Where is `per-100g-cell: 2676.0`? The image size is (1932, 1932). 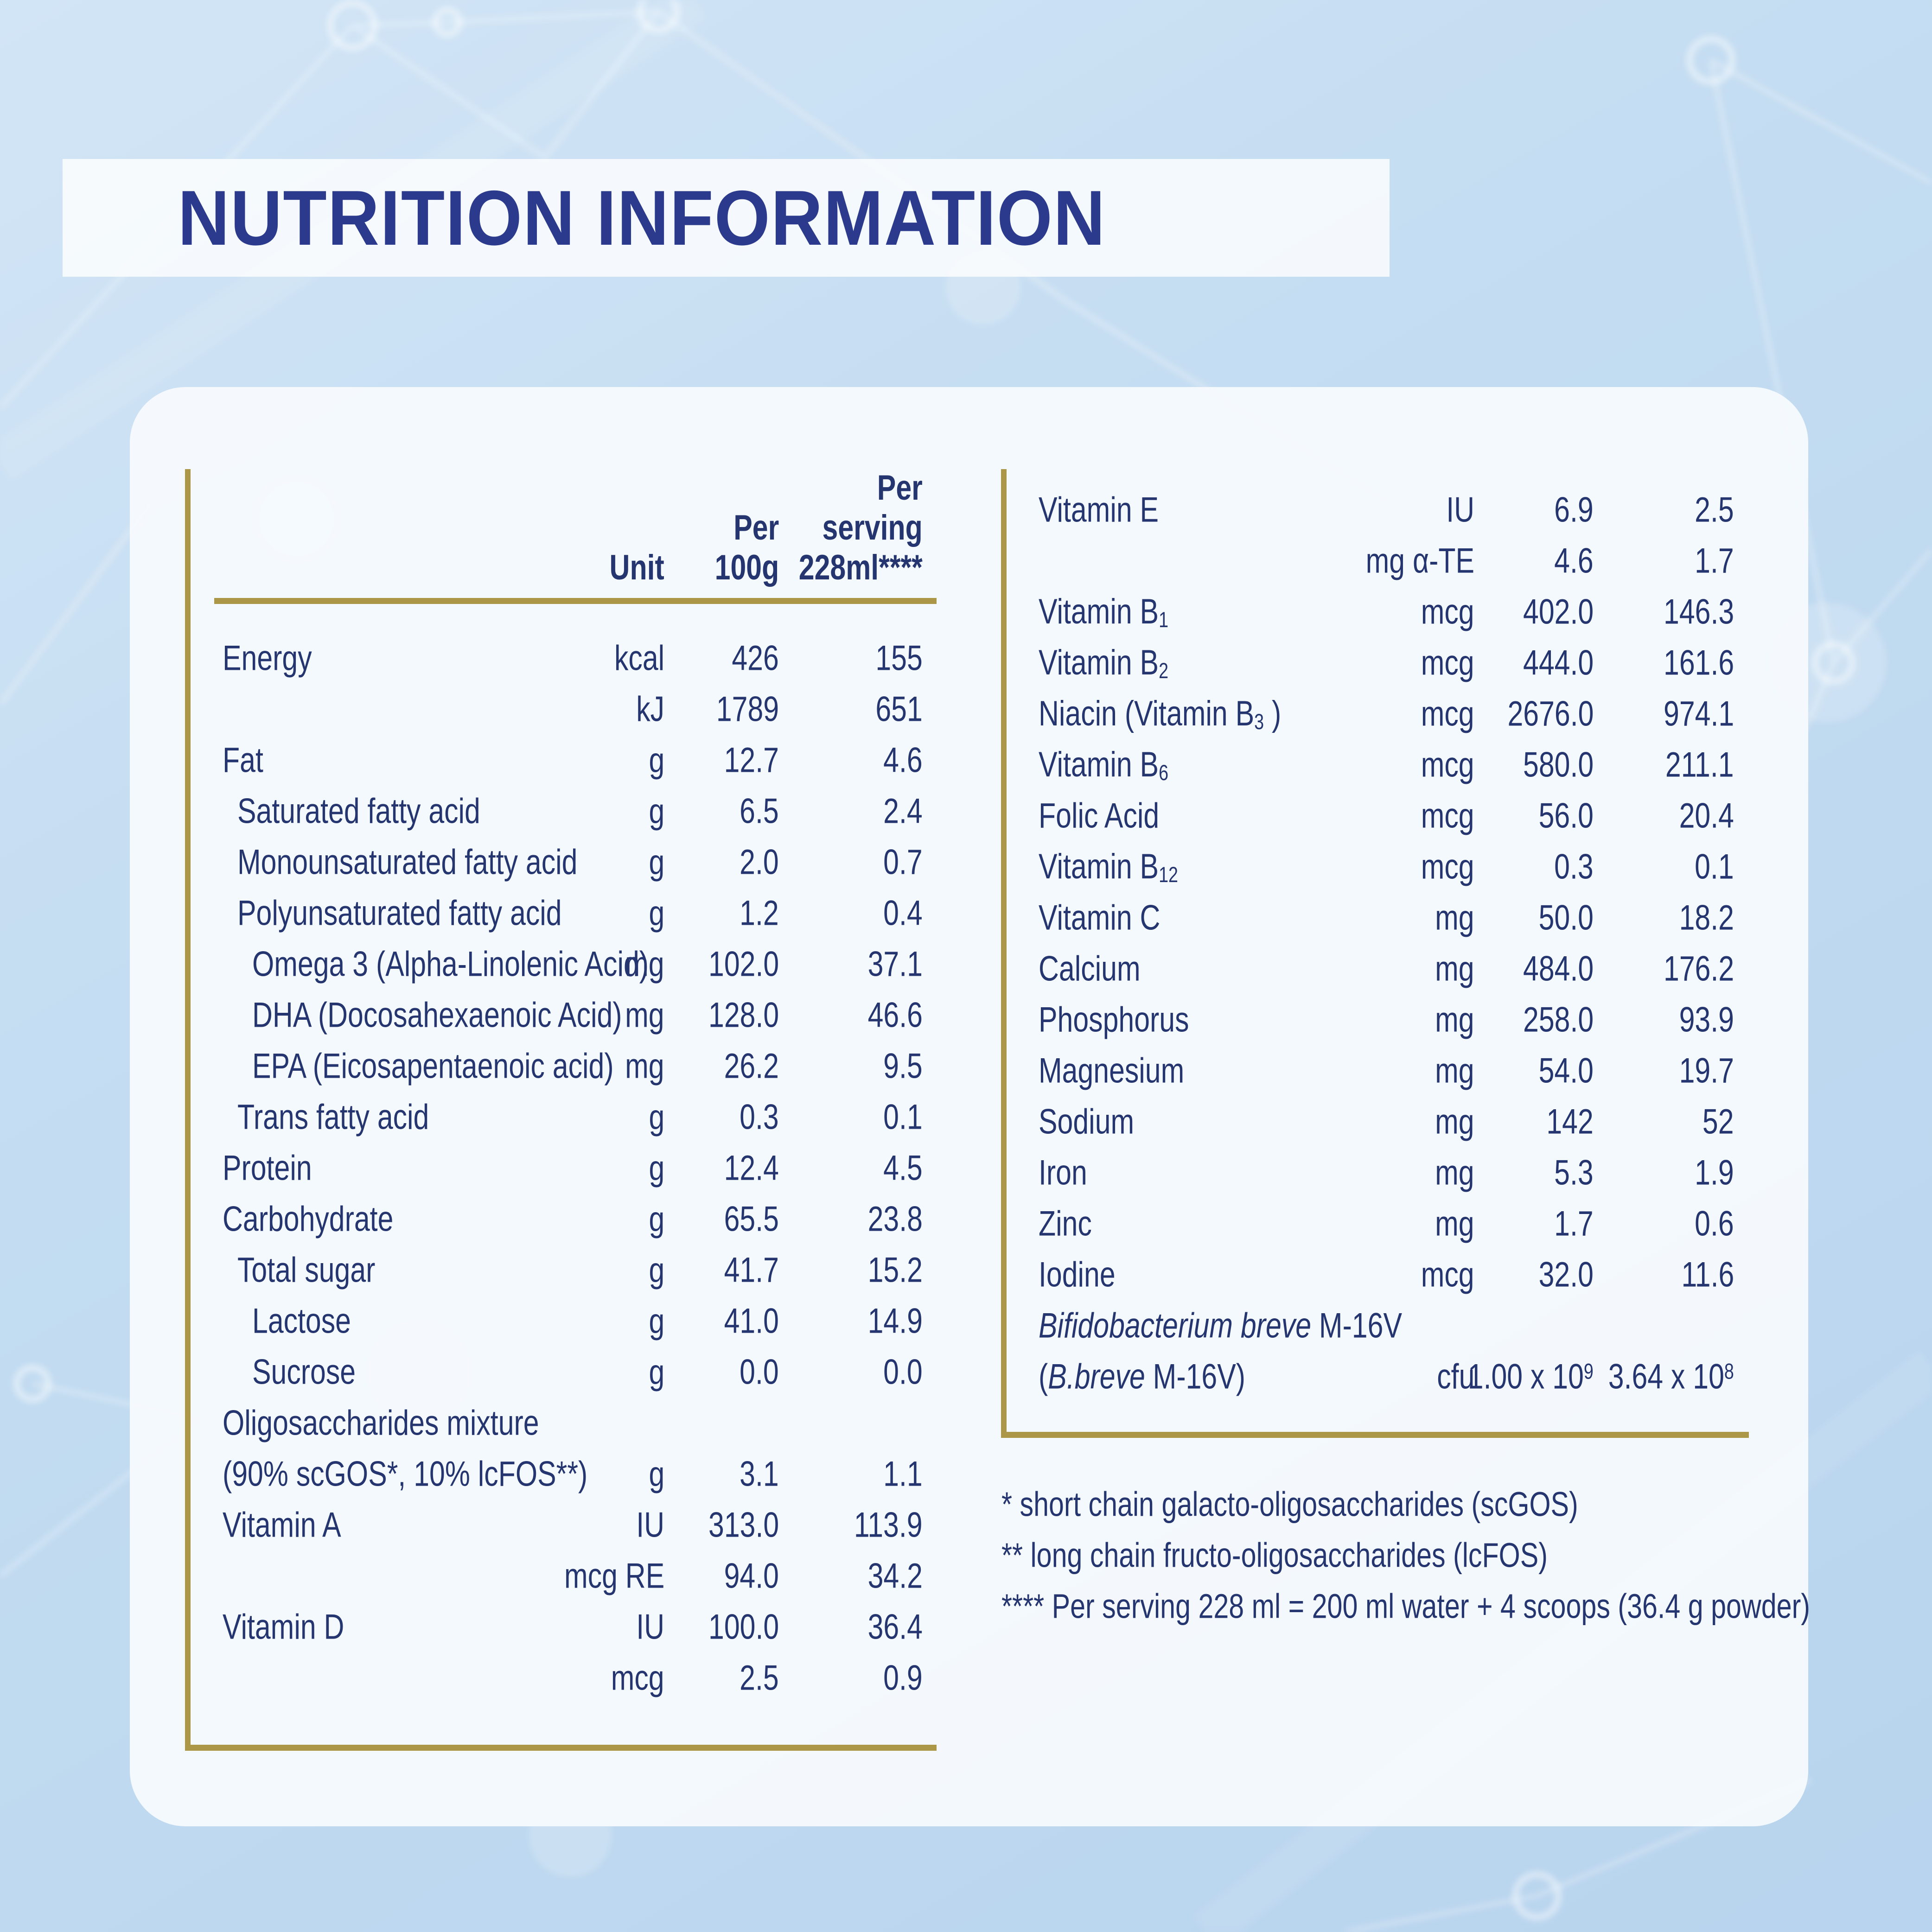 per-100g-cell: 2676.0 is located at coordinates (1551, 714).